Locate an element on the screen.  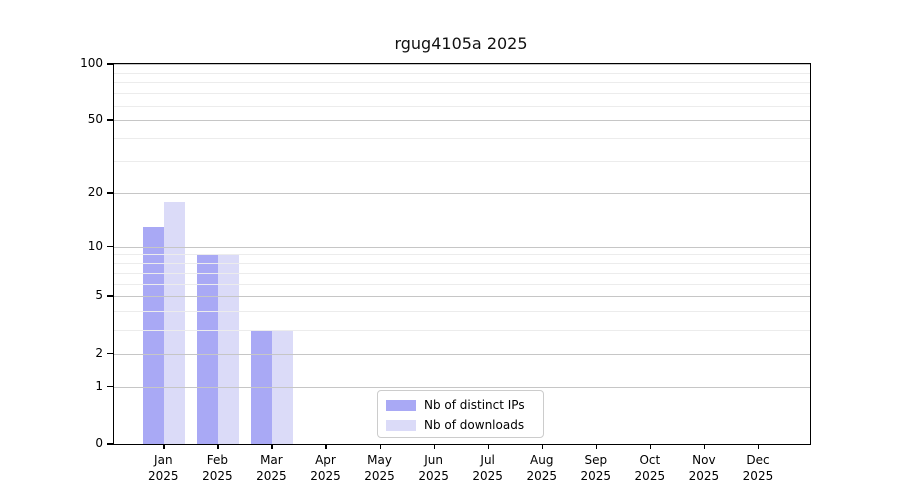
legend-item-downloads: Nb of downloads is located at coordinates (464, 425).